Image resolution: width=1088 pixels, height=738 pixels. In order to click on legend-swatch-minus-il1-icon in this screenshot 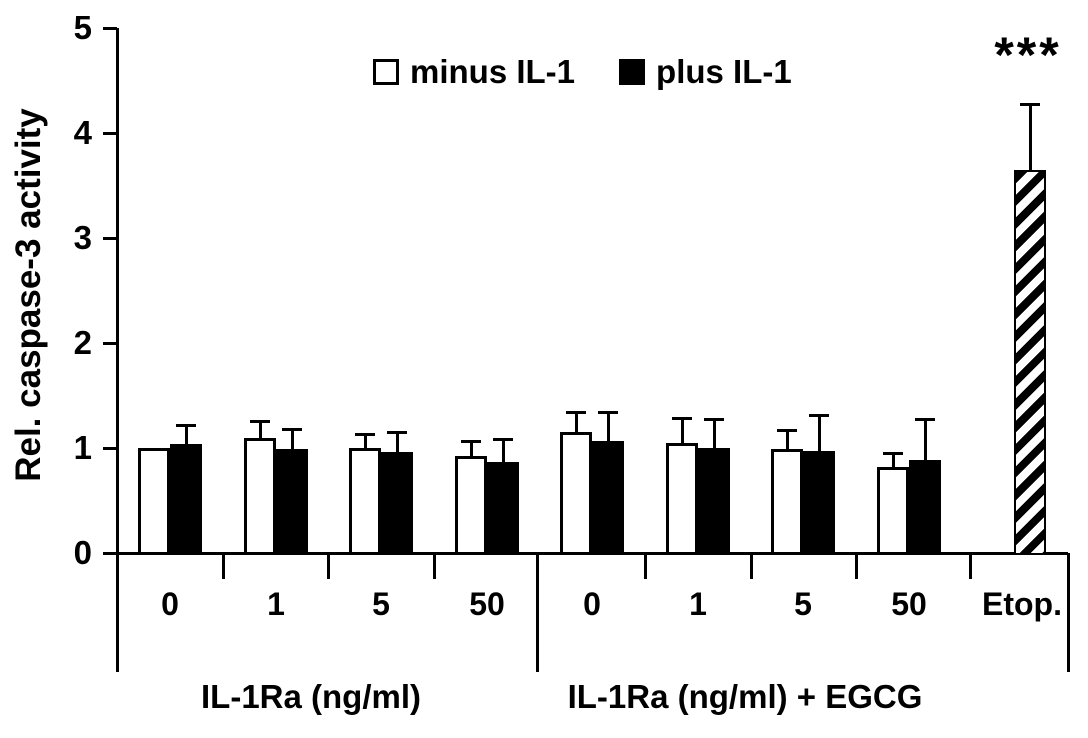, I will do `click(386, 71)`.